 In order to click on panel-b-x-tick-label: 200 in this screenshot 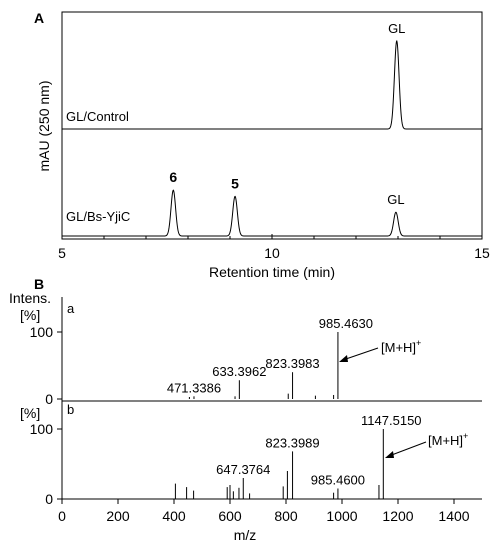, I will do `click(118, 516)`.